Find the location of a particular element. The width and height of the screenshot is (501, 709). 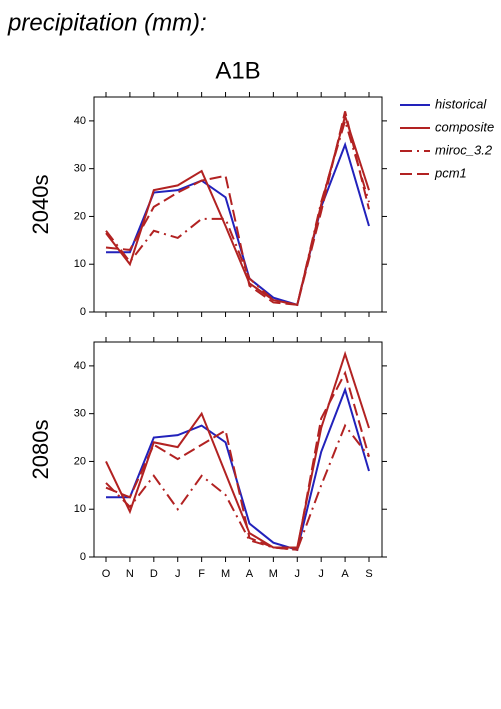

x-tick-label: N is located at coordinates (130, 574).